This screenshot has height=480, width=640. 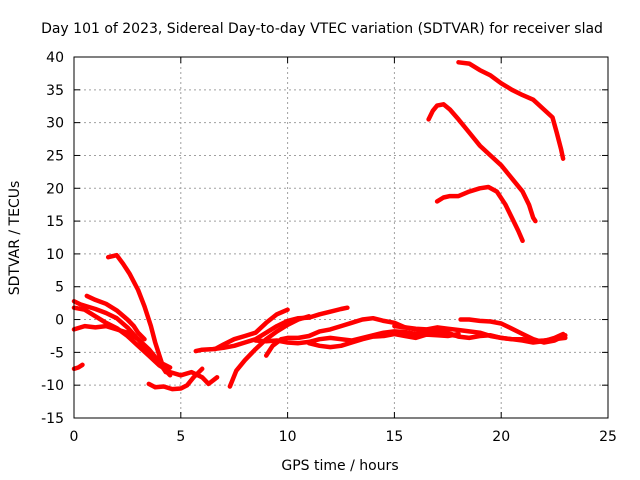 I want to click on x-tick-label: 20, so click(x=501, y=437).